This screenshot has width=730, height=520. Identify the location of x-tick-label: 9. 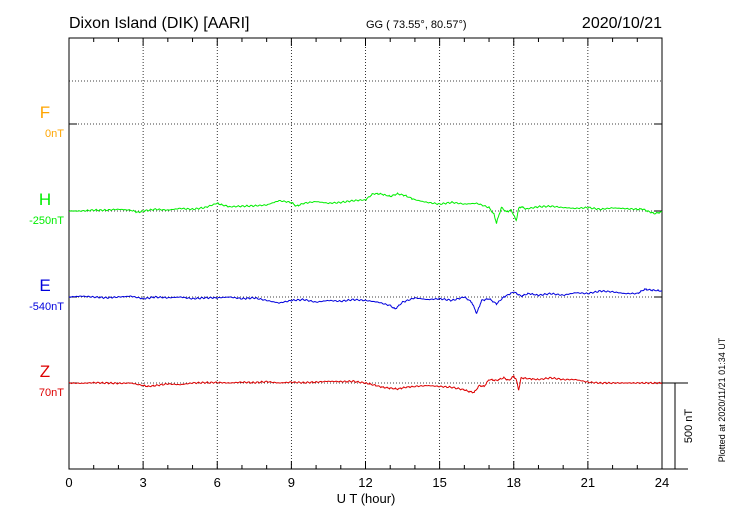
(291, 482).